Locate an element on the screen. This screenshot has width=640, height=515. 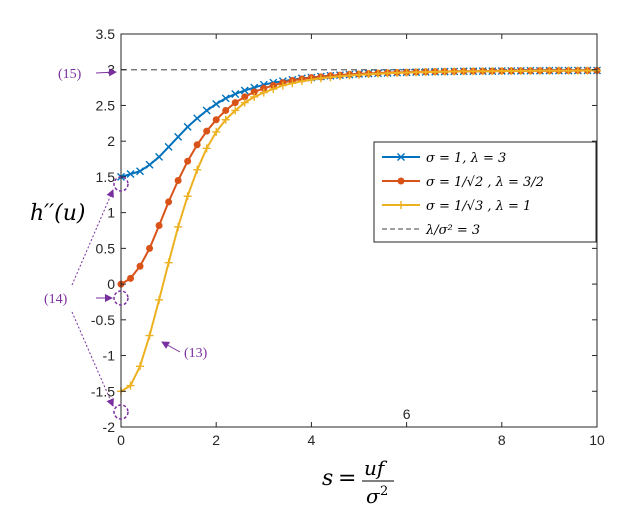
annotation-15: (15) is located at coordinates (70, 74).